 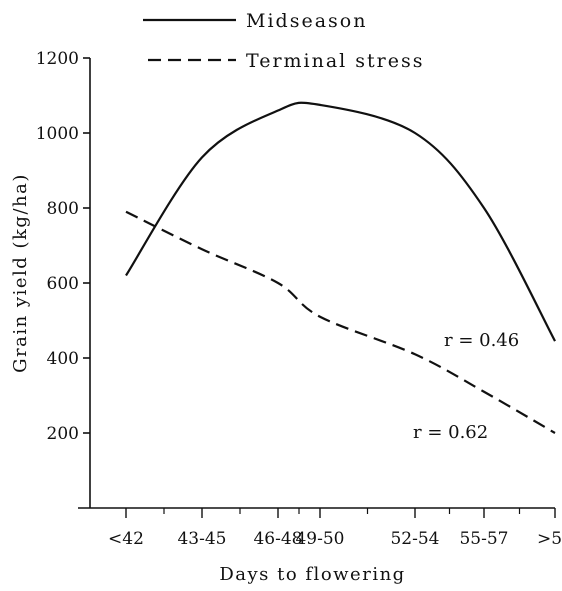 What do you see at coordinates (319, 539) in the screenshot?
I see `x-tick-label-49-50: 49-50` at bounding box center [319, 539].